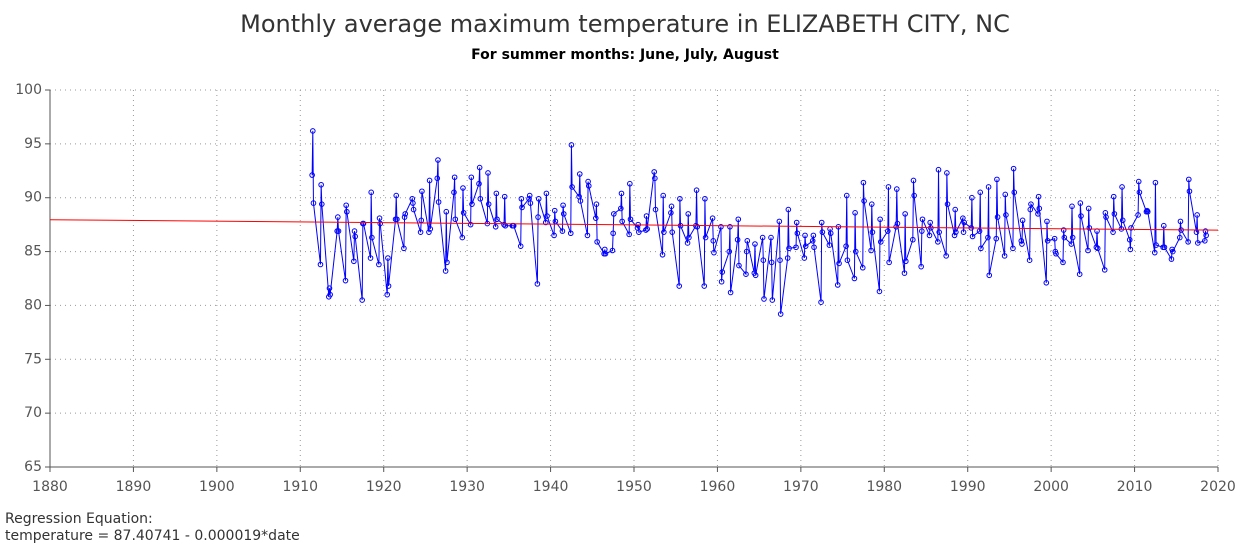 This screenshot has height=550, width=1250. I want to click on chart-subtitle: For summer months: June, July, August, so click(625, 55).